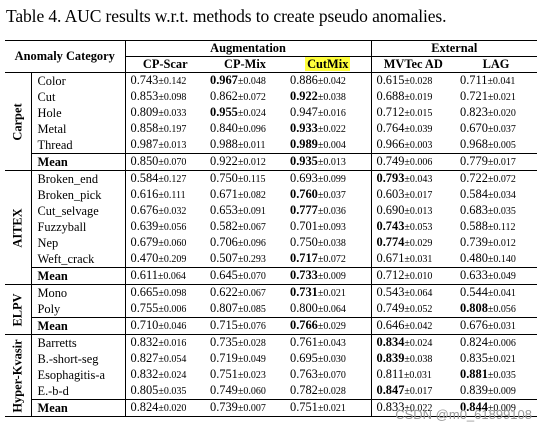  What do you see at coordinates (501, 162) in the screenshot?
I see `auc-std: ±0.017` at bounding box center [501, 162].